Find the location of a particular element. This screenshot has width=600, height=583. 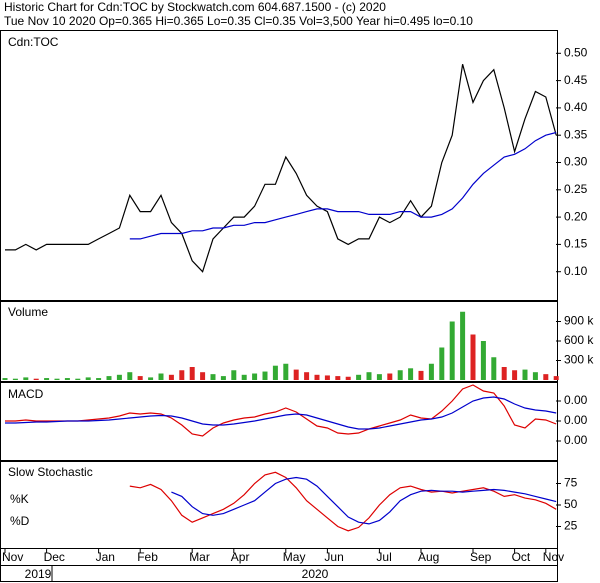

year-axis is located at coordinates (279, 573).